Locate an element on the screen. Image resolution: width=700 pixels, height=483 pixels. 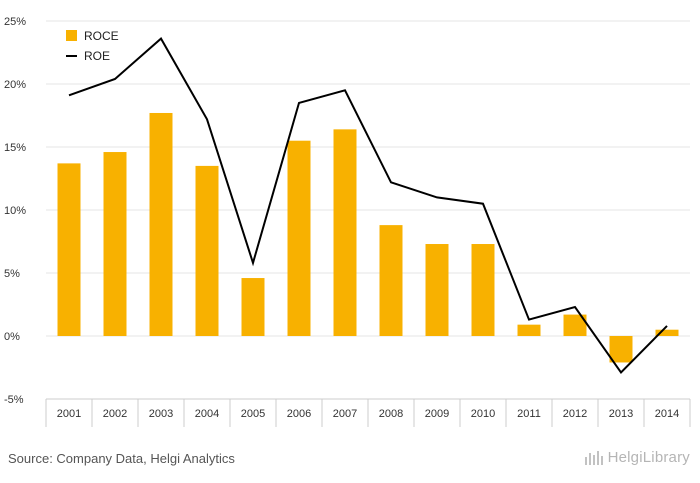
helgi-library-logo: HelgiLibrary is located at coordinates (637, 457).